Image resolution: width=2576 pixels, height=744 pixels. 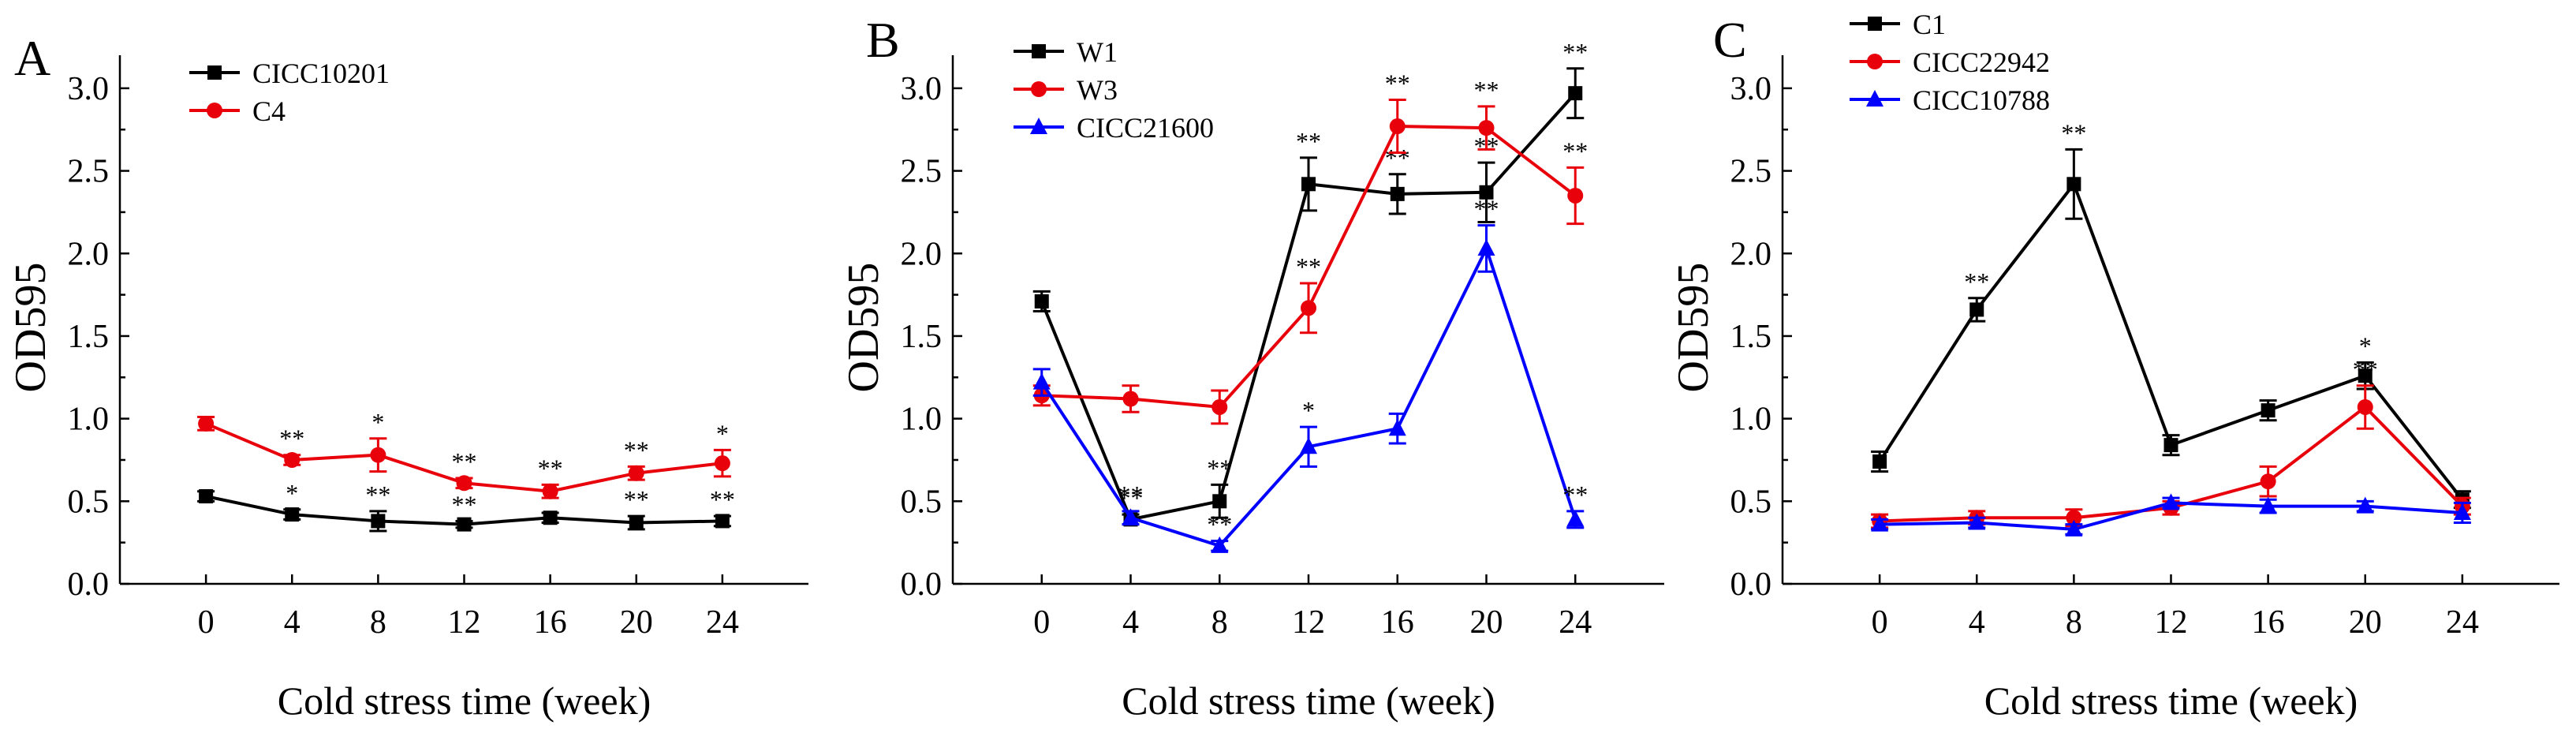 What do you see at coordinates (32, 58) in the screenshot?
I see `panel-letter: A` at bounding box center [32, 58].